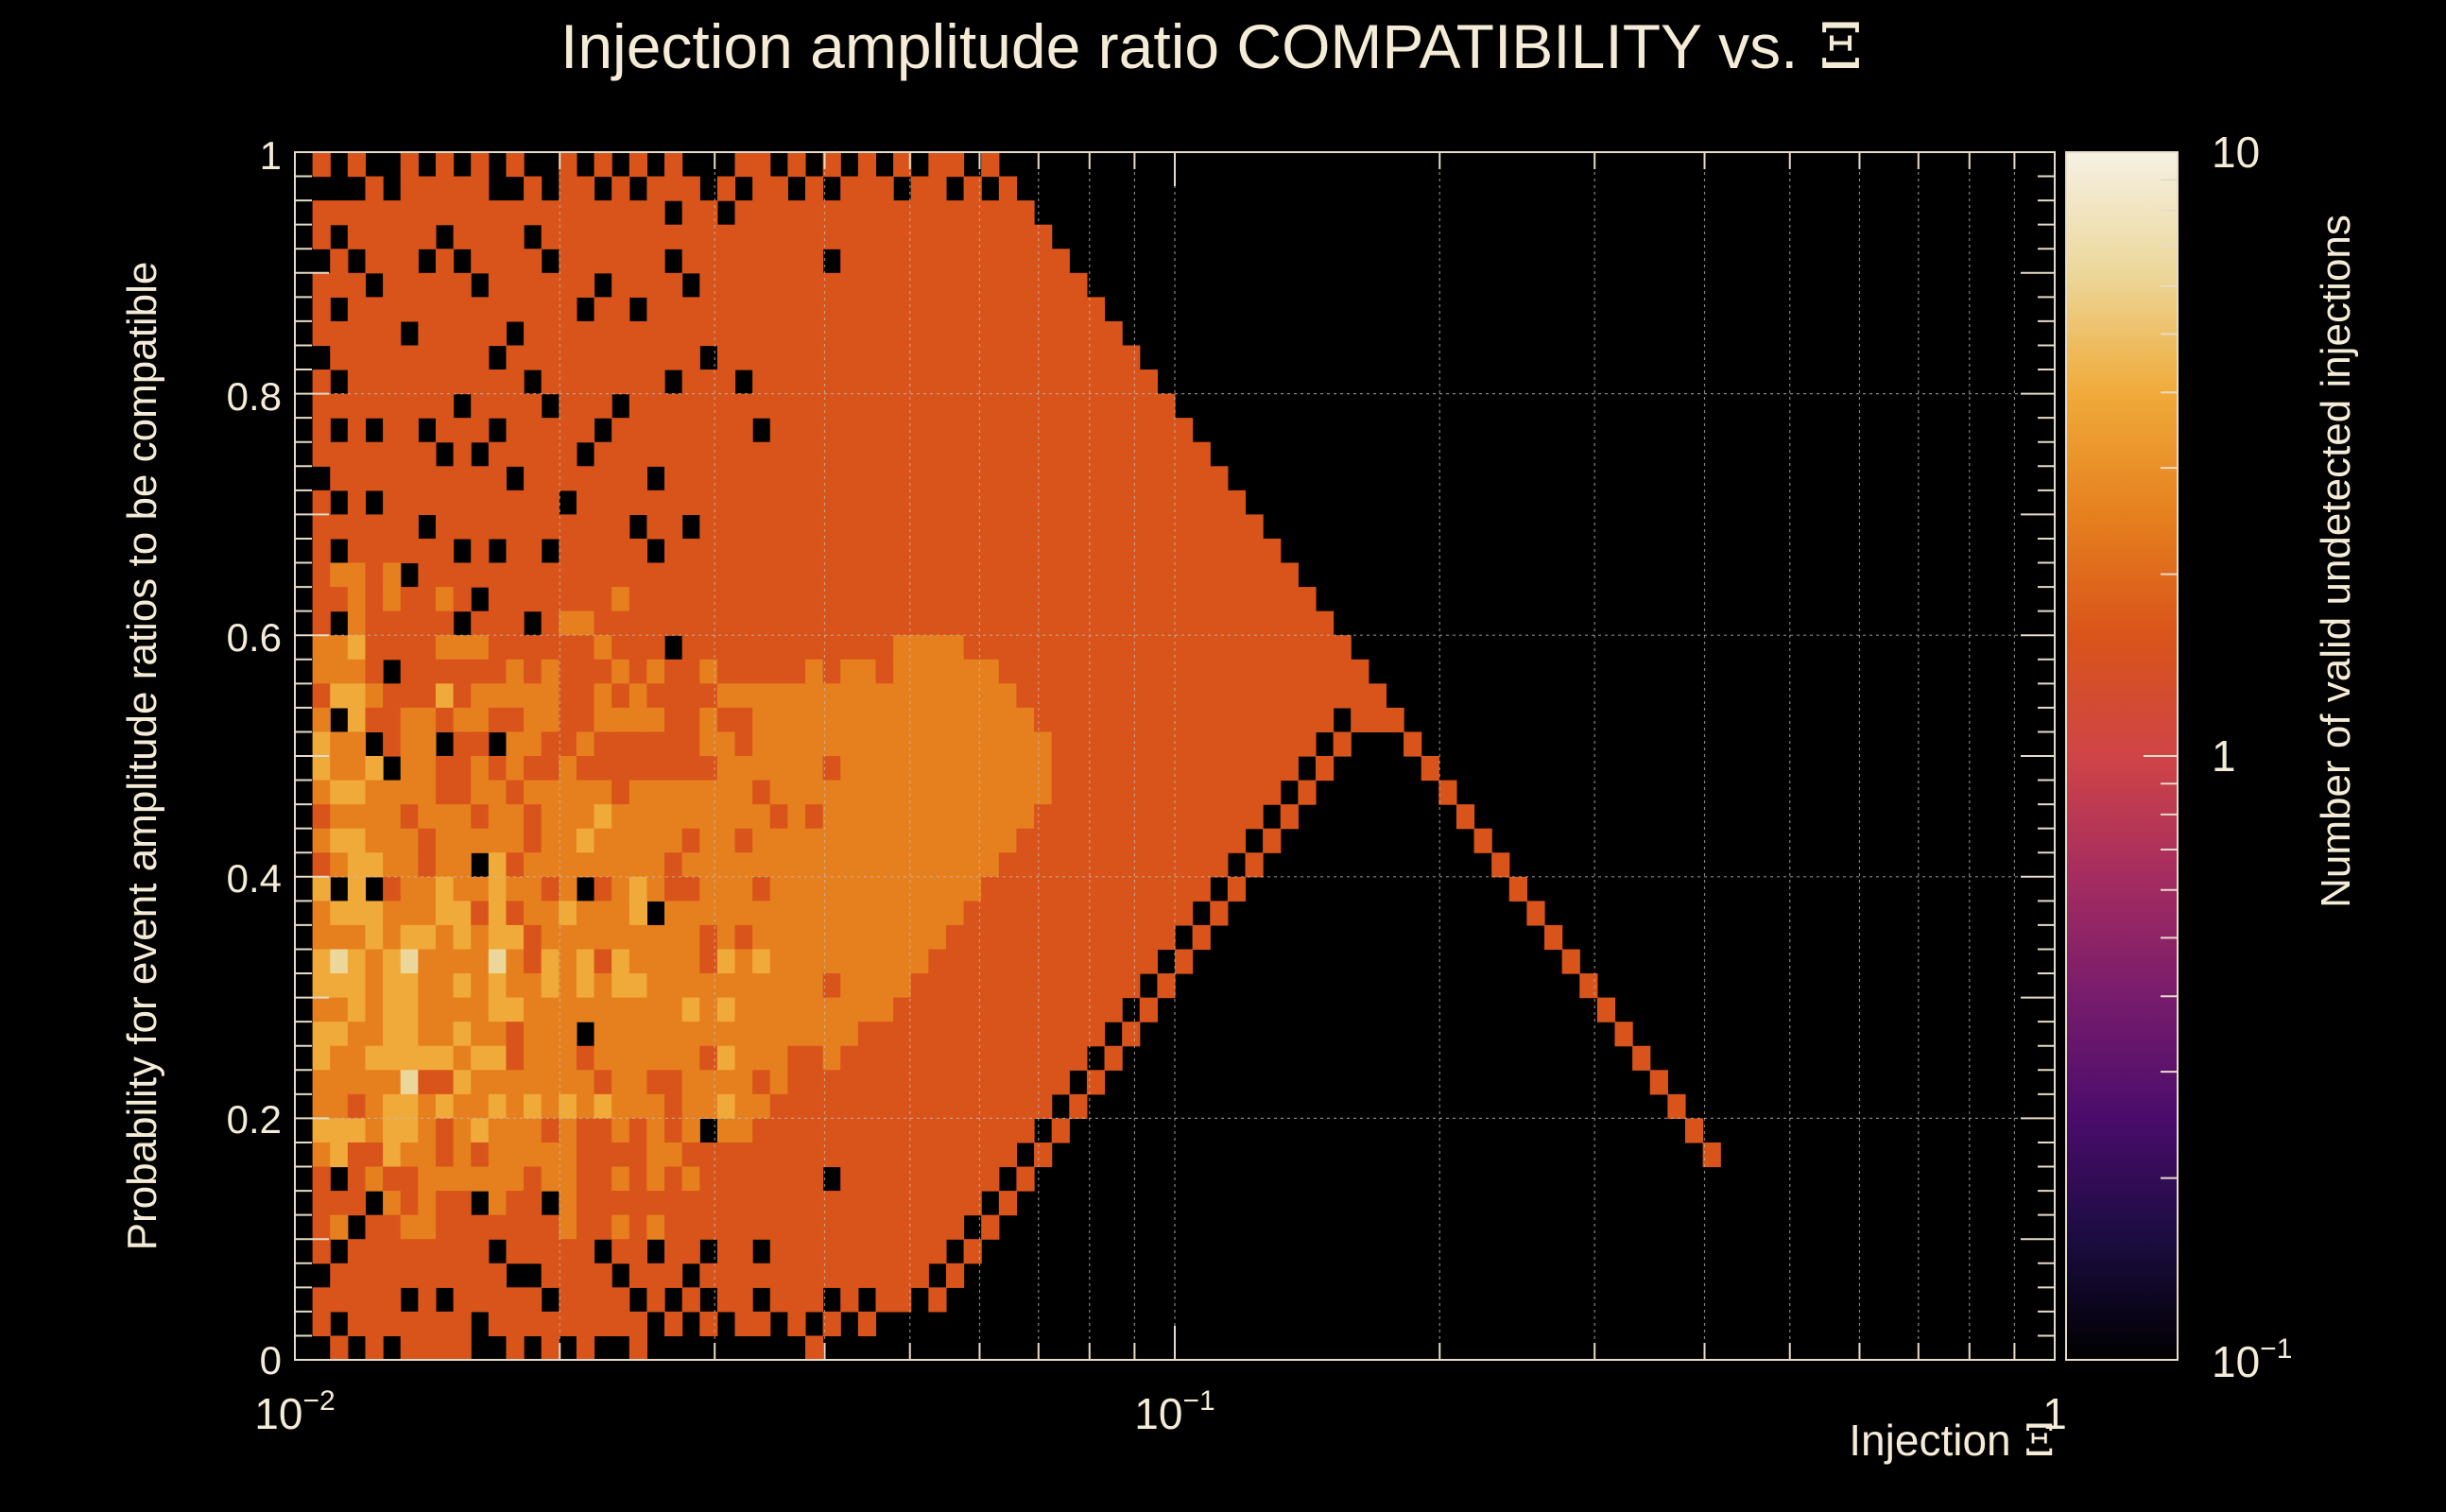  Describe the element at coordinates (2252, 1359) in the screenshot. I see `color-bar-tick-label: 10−1` at that location.